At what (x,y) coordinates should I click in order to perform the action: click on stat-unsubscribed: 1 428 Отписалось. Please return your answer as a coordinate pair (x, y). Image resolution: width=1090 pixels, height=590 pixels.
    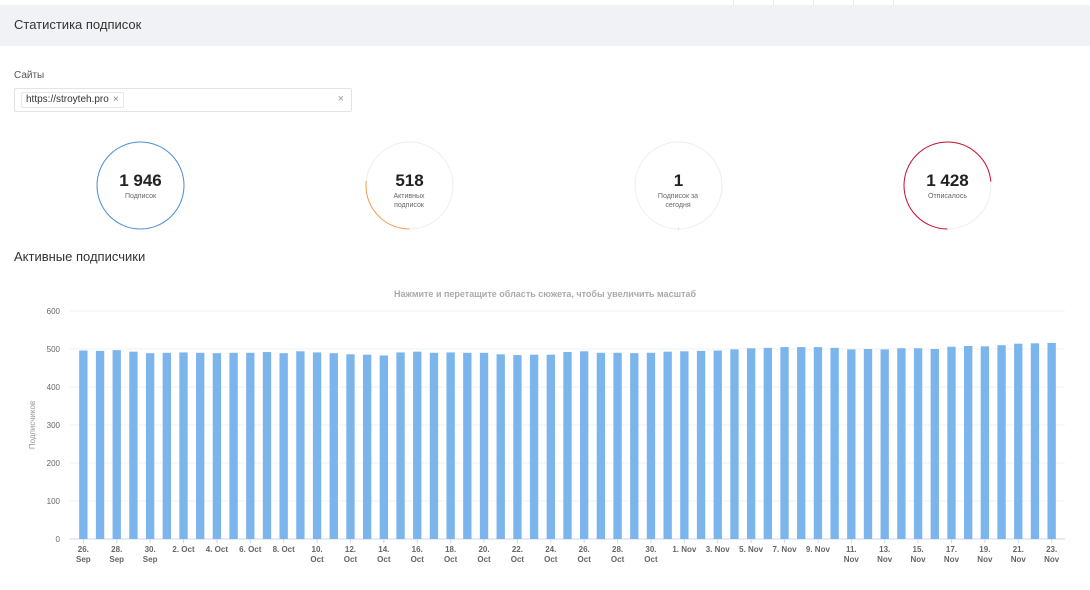
    Looking at the image, I should click on (947, 185).